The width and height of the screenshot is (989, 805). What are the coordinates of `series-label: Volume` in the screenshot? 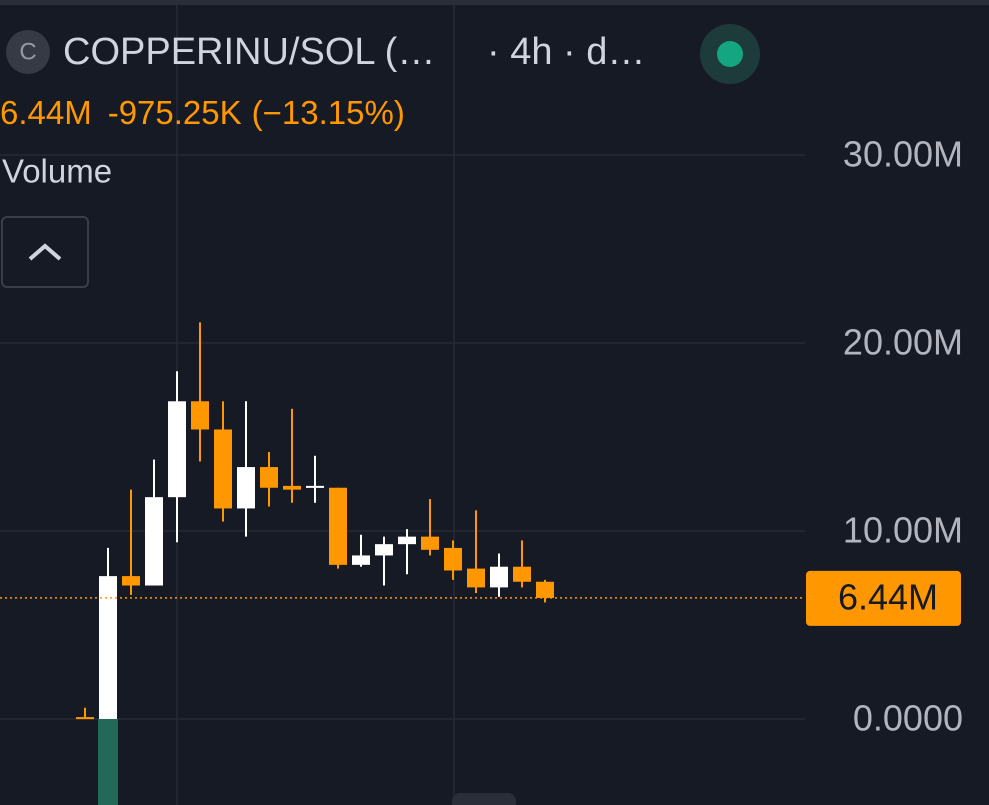 It's located at (57, 171).